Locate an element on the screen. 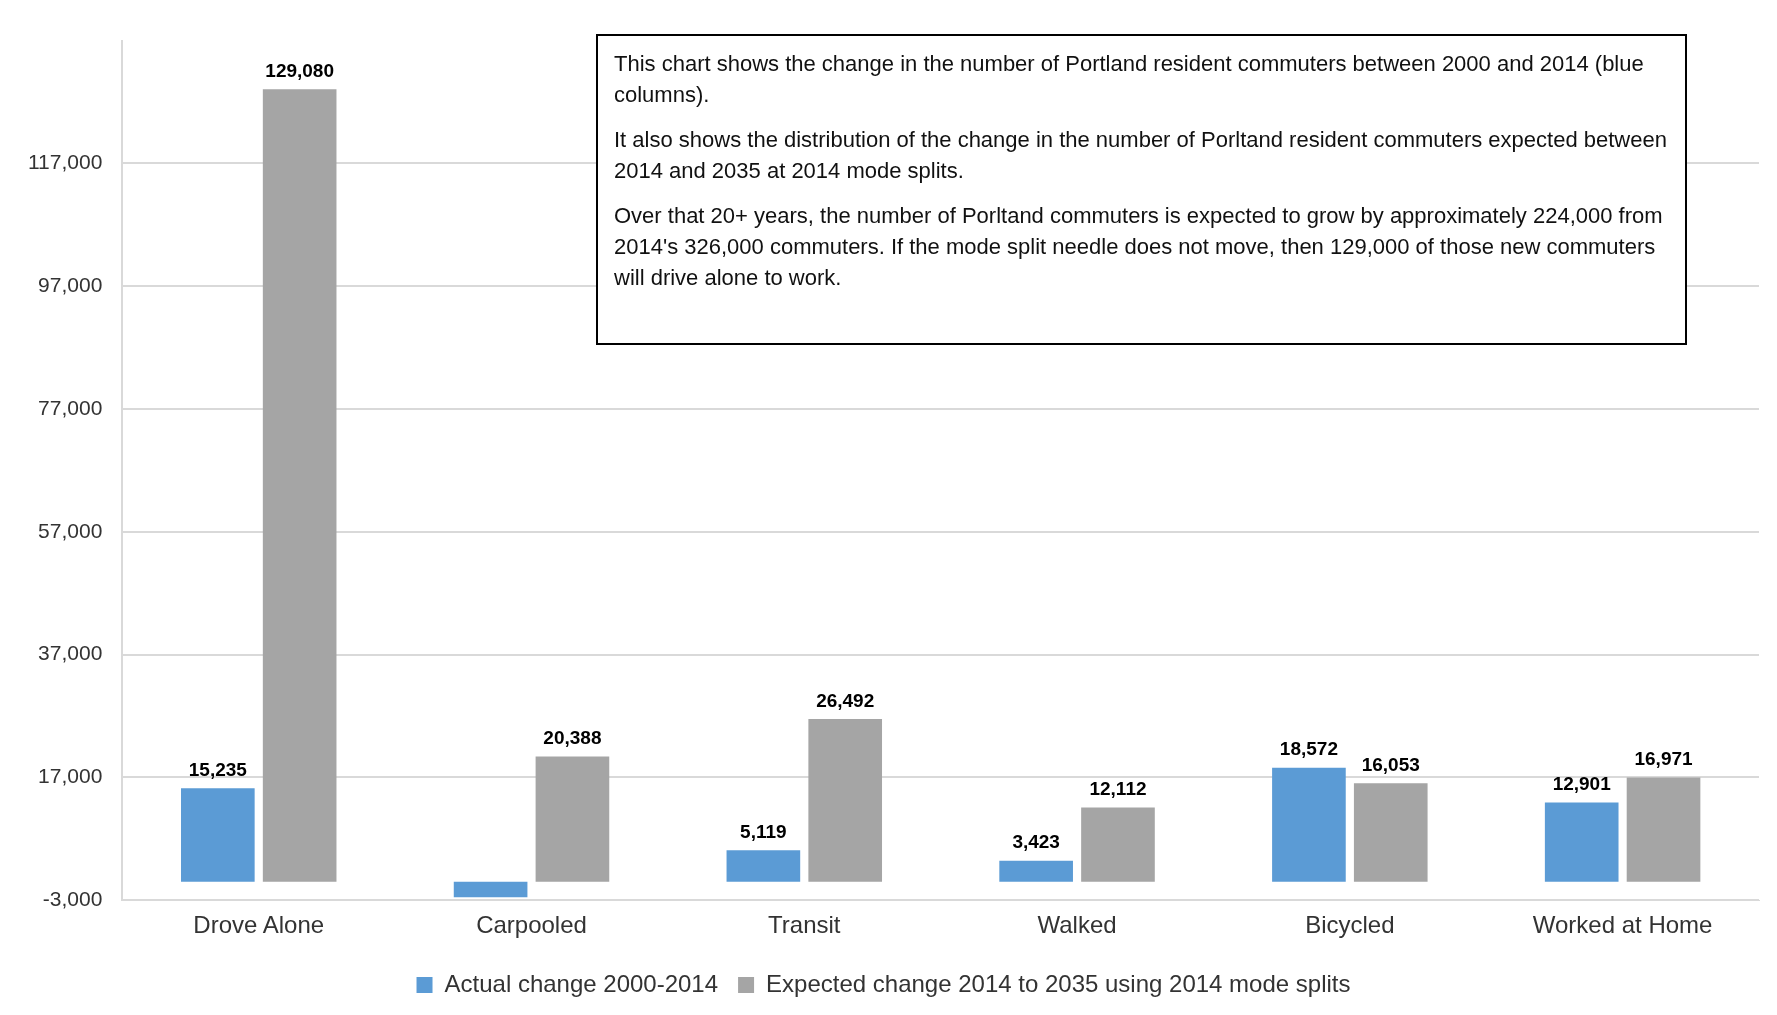  annotation: Over that 20+ years, the number of Porltand commuters is expected to grow by approximately 224,000 from 2014's 326,000 commuters. If the mode split needle does not move, then 129,000 of those new commuters will drive alone to work. is located at coordinates (1139, 247).